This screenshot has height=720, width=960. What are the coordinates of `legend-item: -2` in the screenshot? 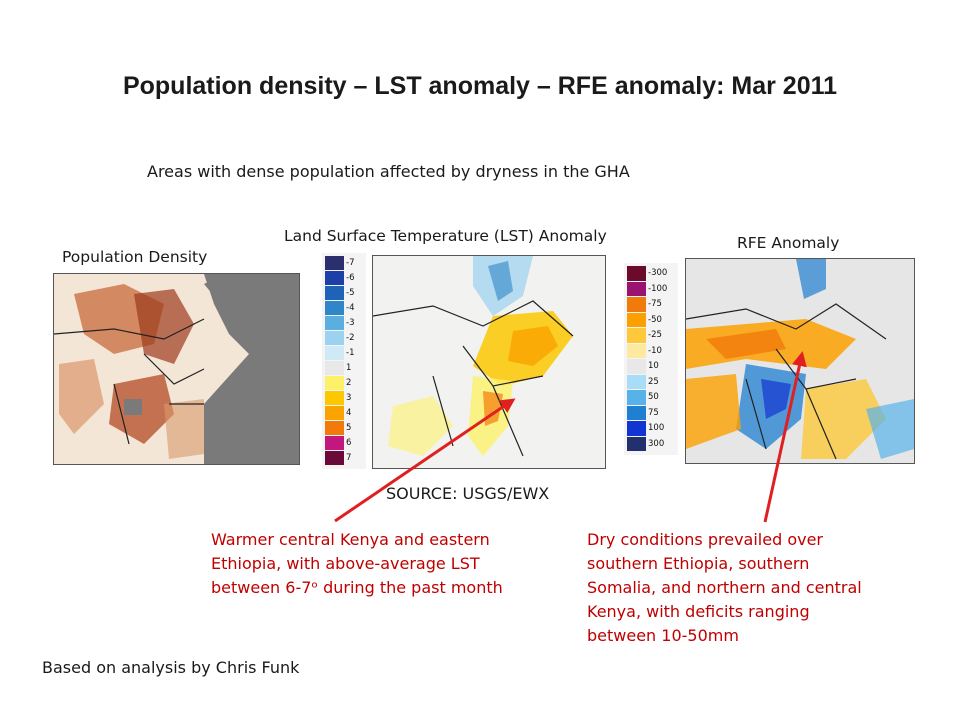 It's located at (344, 338).